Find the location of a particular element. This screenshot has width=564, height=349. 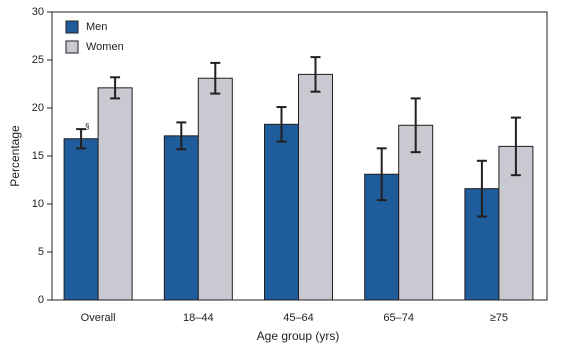

x-tick-label: Overall is located at coordinates (98, 318).